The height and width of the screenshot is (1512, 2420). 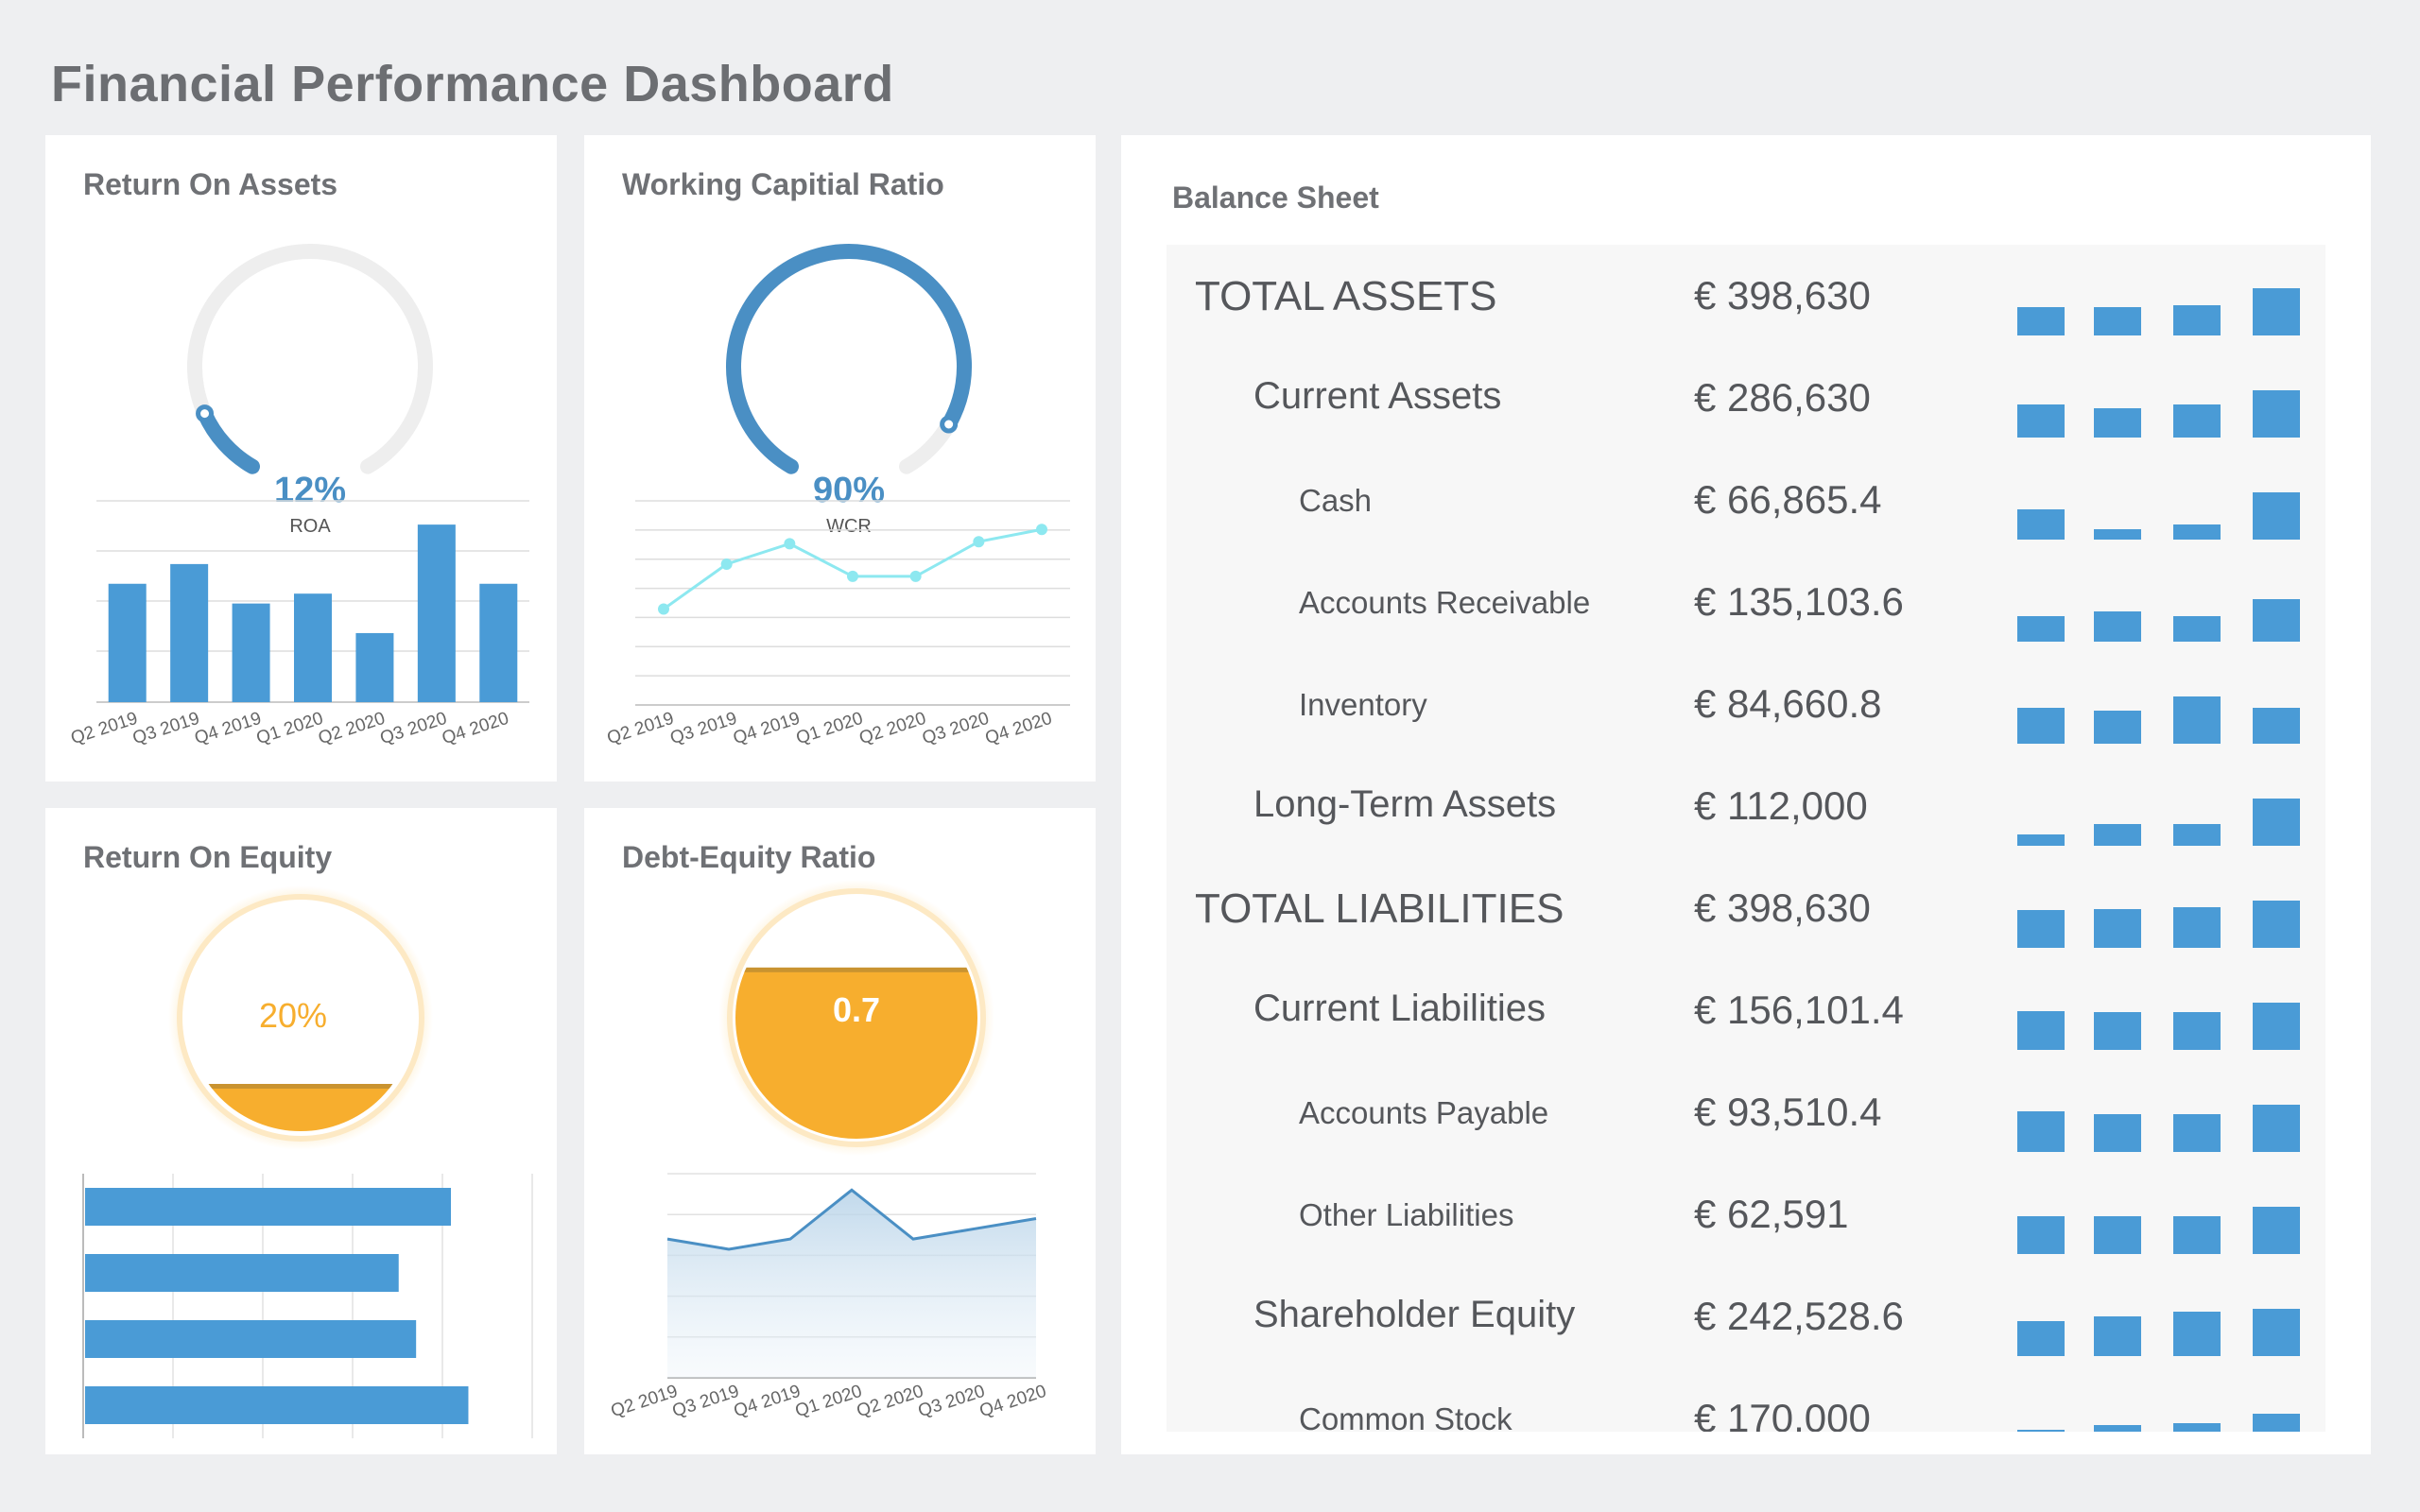 I want to click on balance-sheet-row: TOTAL LIABILITIES € 398,630, so click(x=1746, y=908).